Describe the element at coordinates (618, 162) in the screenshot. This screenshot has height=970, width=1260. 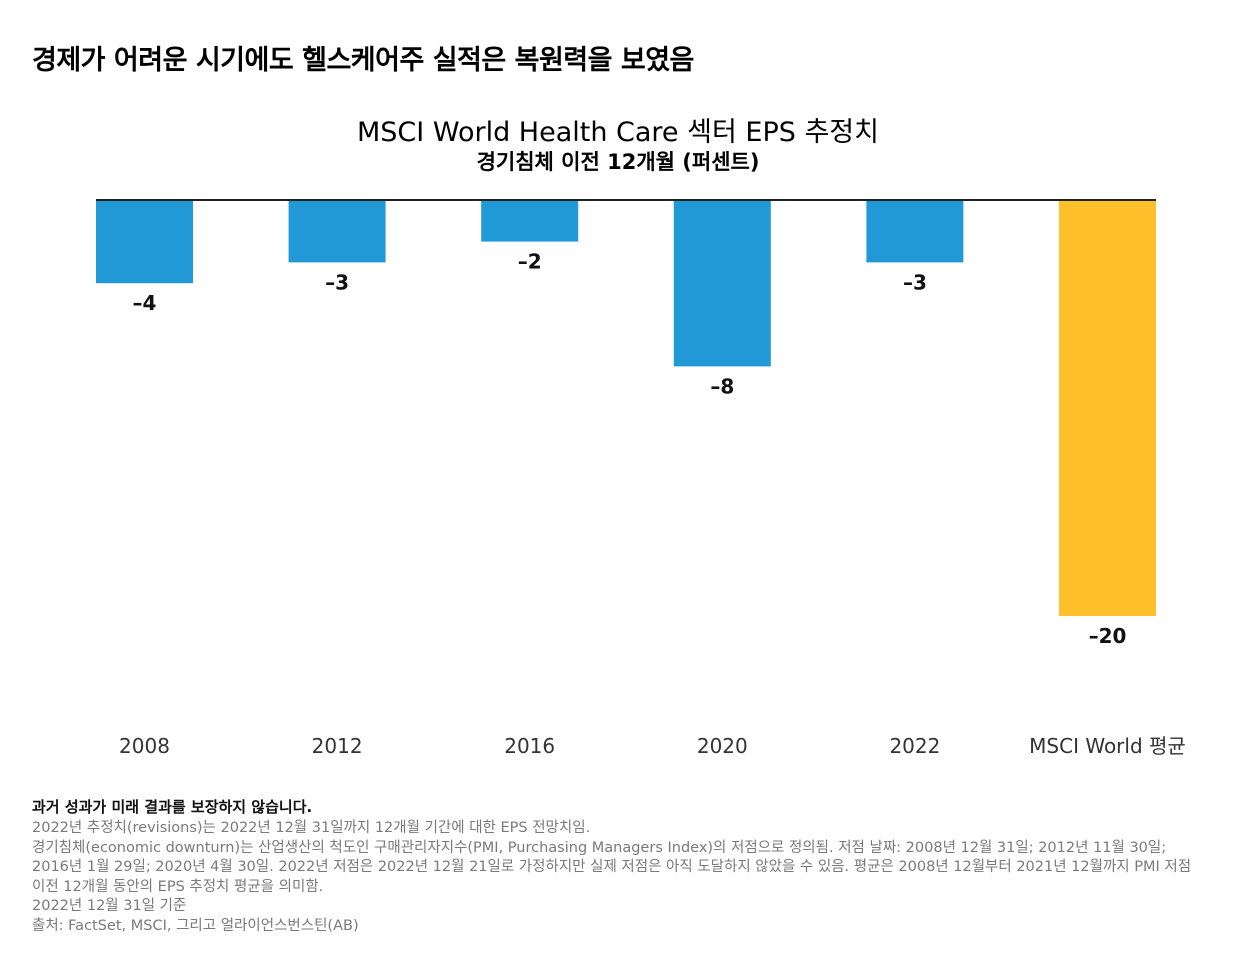
I see `chart-subtitle: 경기침체 이전 12개월 (퍼센트)` at that location.